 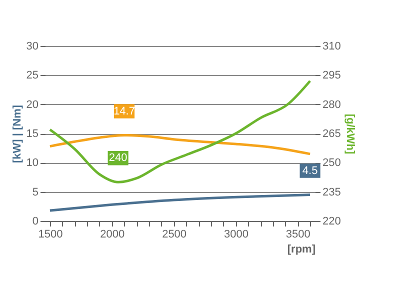 What do you see at coordinates (331, 104) in the screenshot?
I see `y2-tick-label: 280` at bounding box center [331, 104].